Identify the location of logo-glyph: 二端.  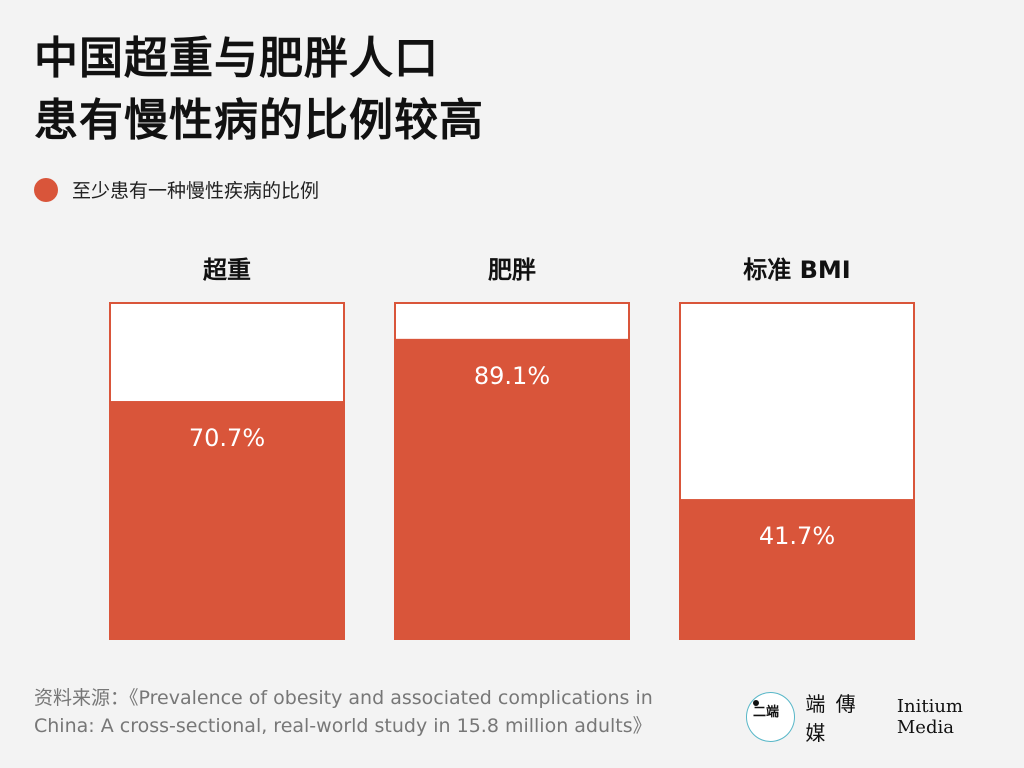
(766, 712).